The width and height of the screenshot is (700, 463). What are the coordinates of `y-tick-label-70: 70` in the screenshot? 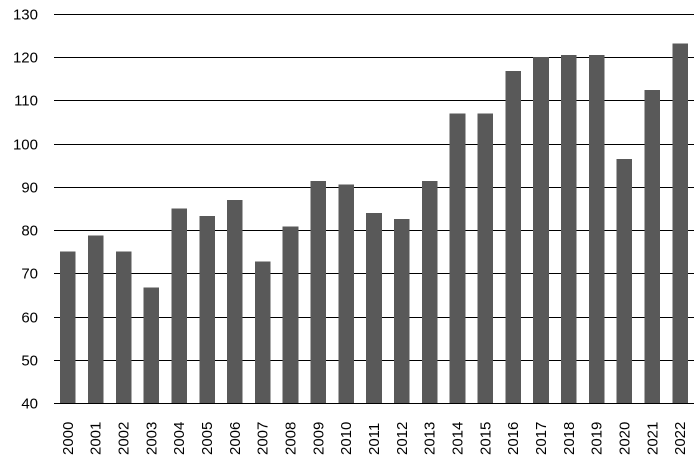 It's located at (29, 274).